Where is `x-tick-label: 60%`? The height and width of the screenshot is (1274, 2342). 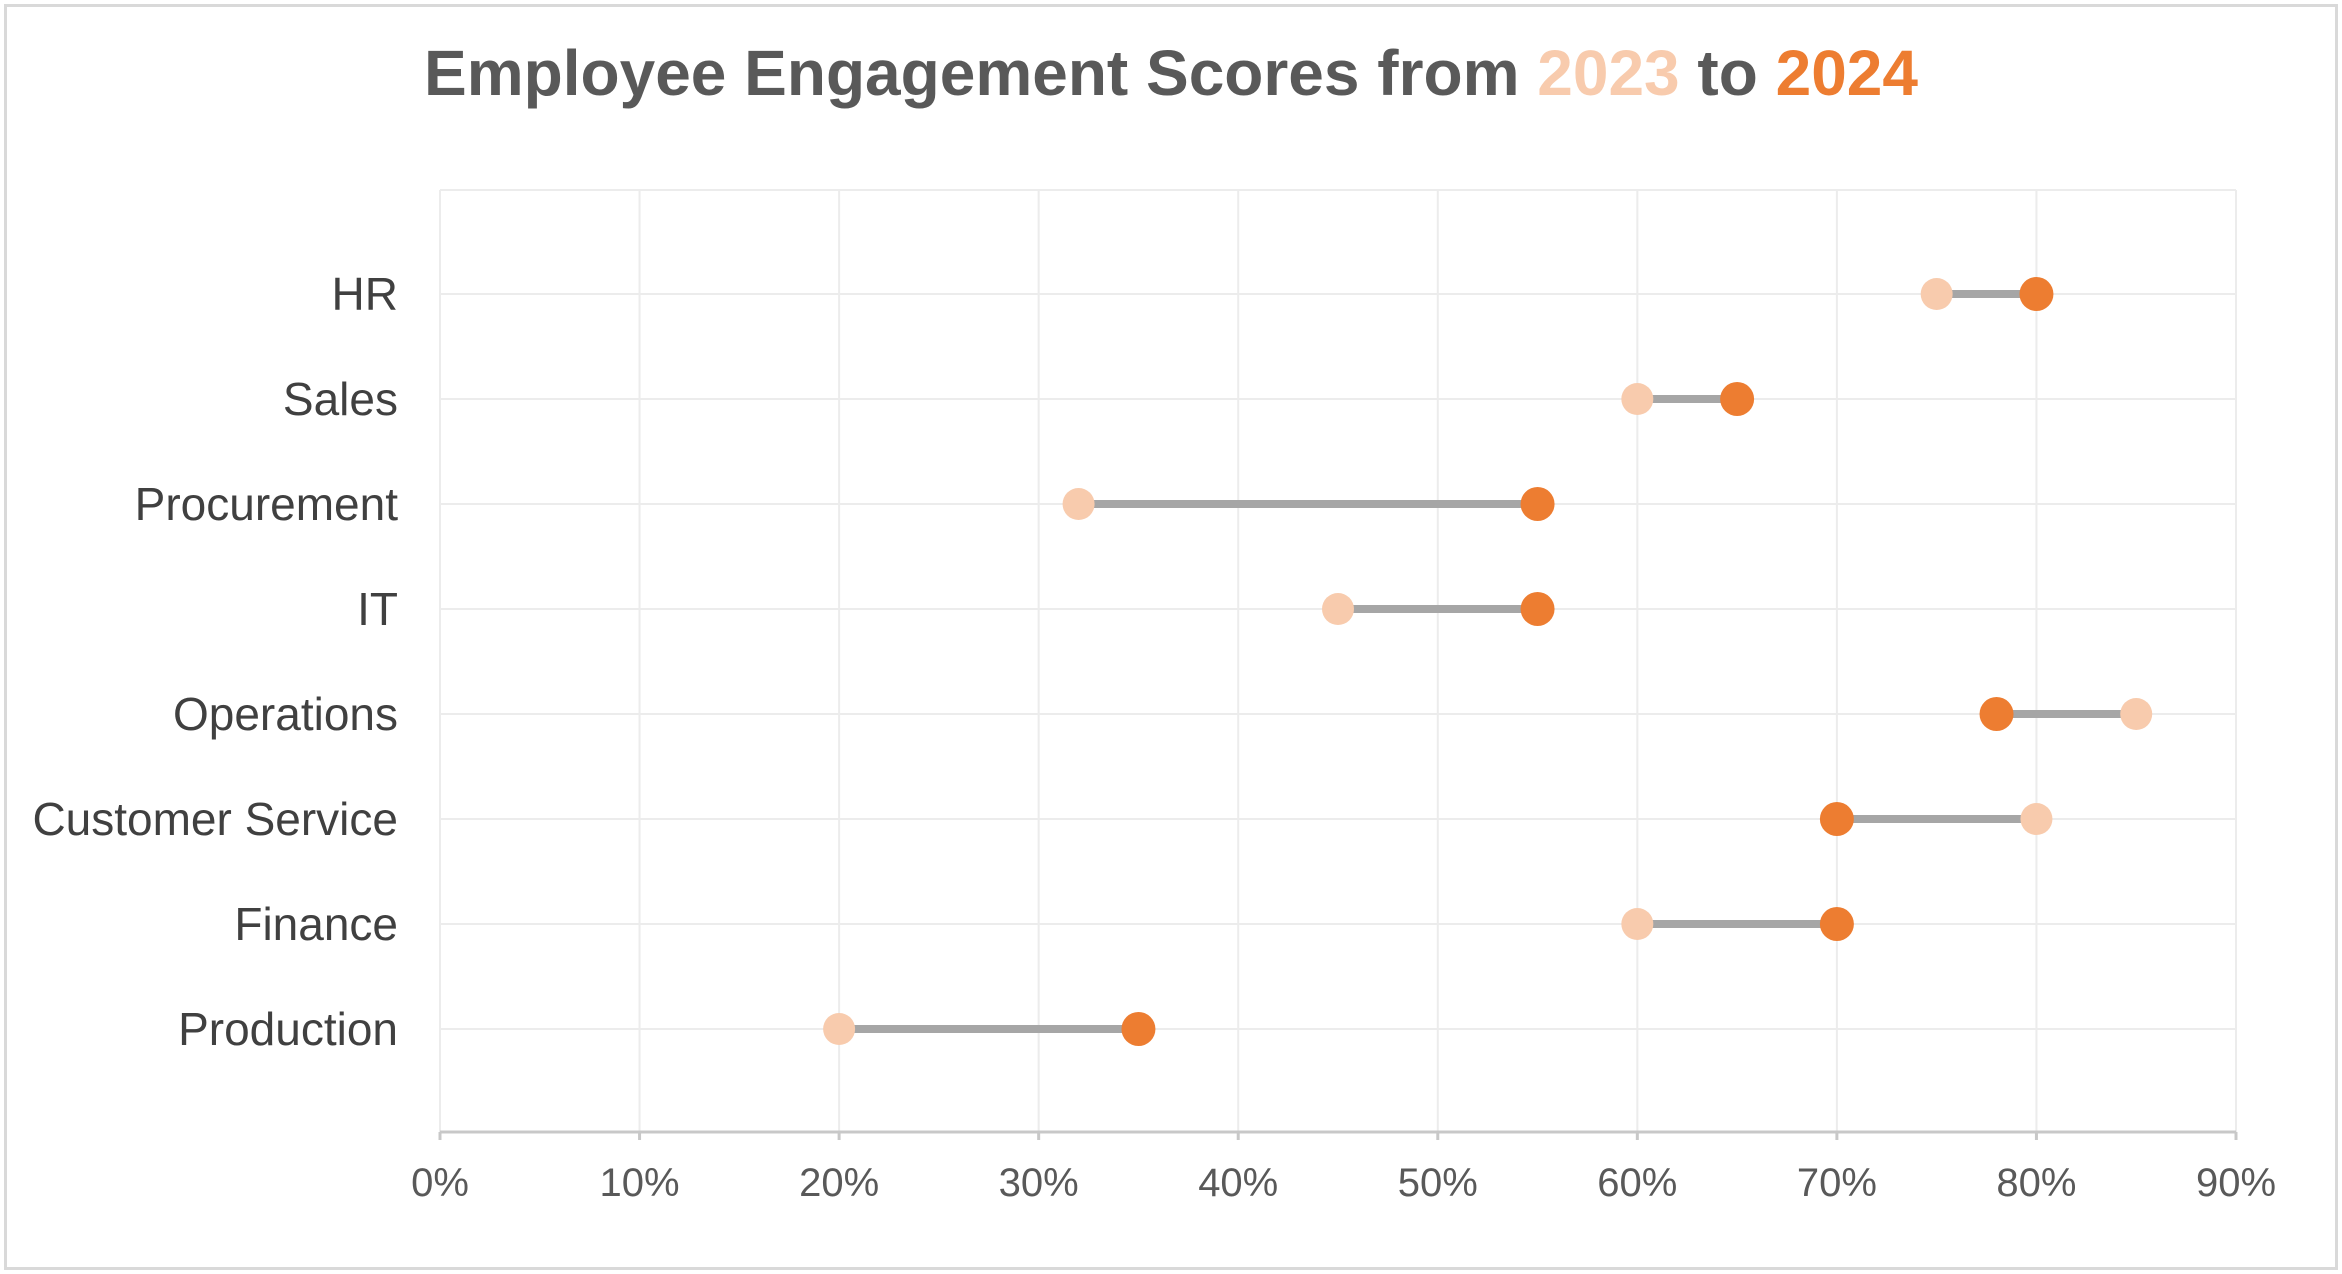 x-tick-label: 60% is located at coordinates (1637, 1183).